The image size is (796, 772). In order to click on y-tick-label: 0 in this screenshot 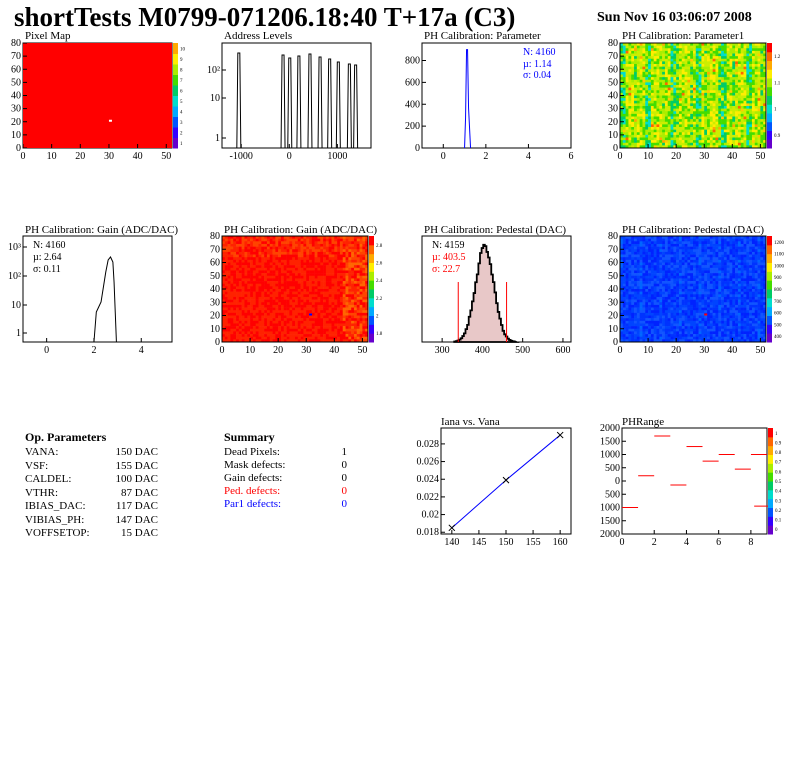, I will do `click(18, 148)`.